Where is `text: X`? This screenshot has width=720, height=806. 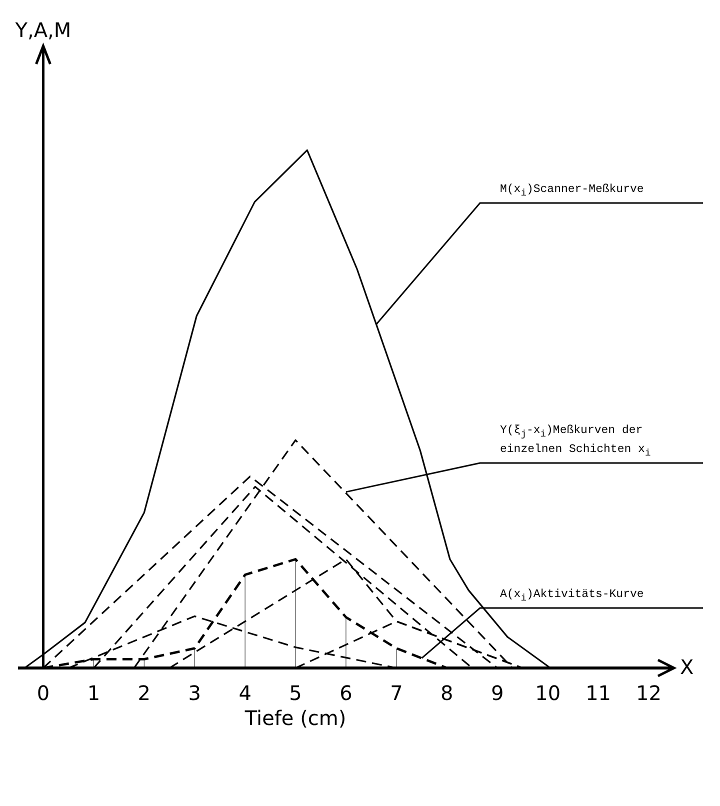
text: X is located at coordinates (687, 667).